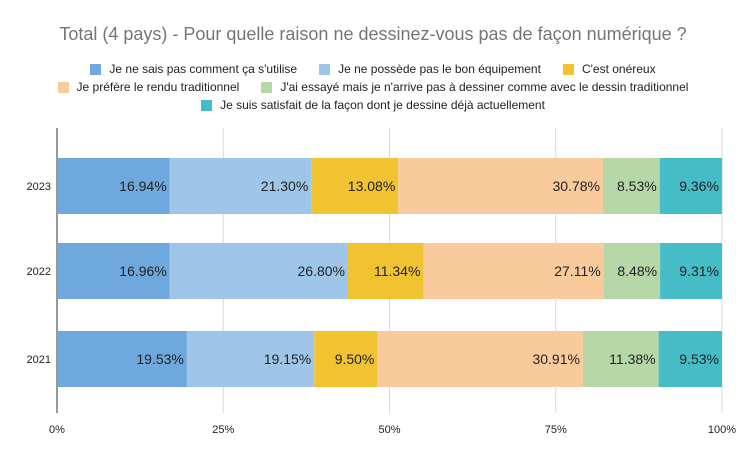 Image resolution: width=746 pixels, height=460 pixels. I want to click on data-label: 26.80%, so click(321, 271).